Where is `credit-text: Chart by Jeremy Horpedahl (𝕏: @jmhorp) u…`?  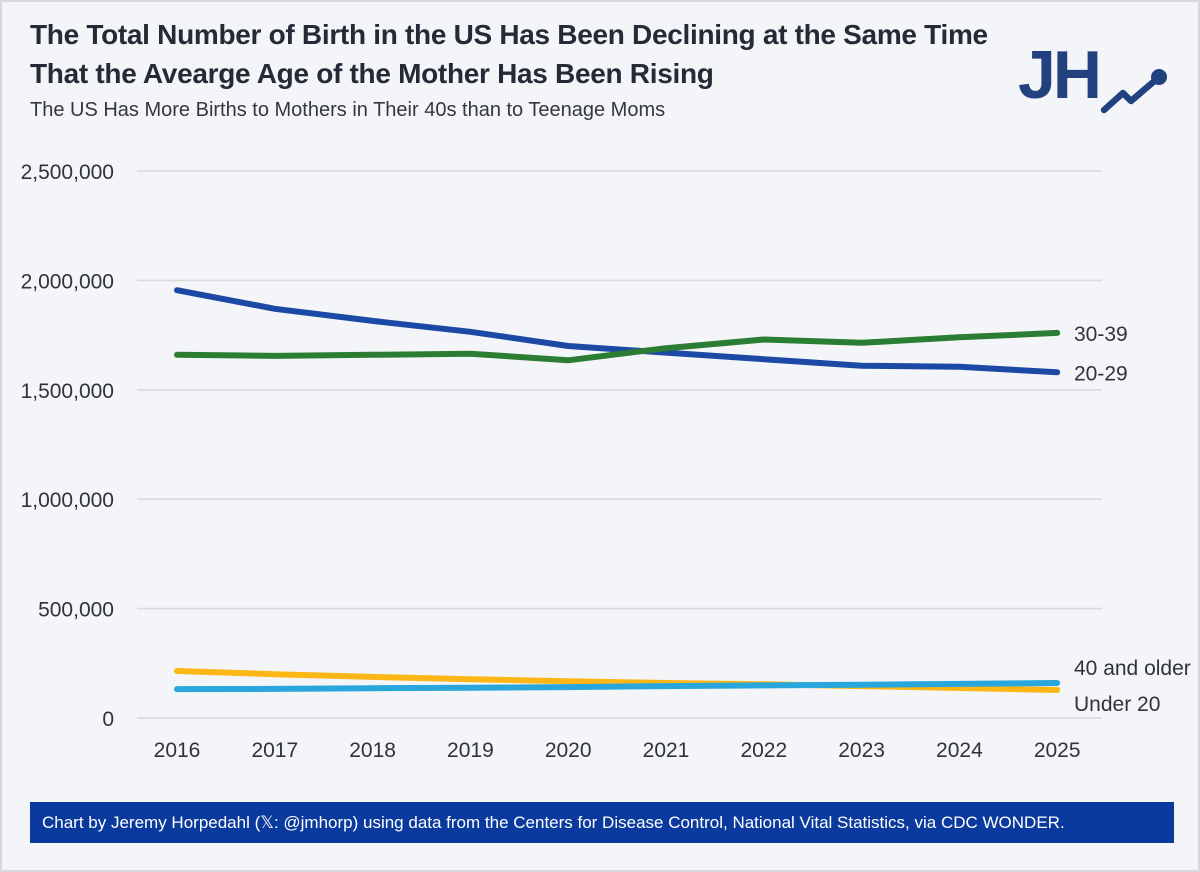
credit-text: Chart by Jeremy Horpedahl (𝕏: @jmhorp) u… is located at coordinates (553, 822).